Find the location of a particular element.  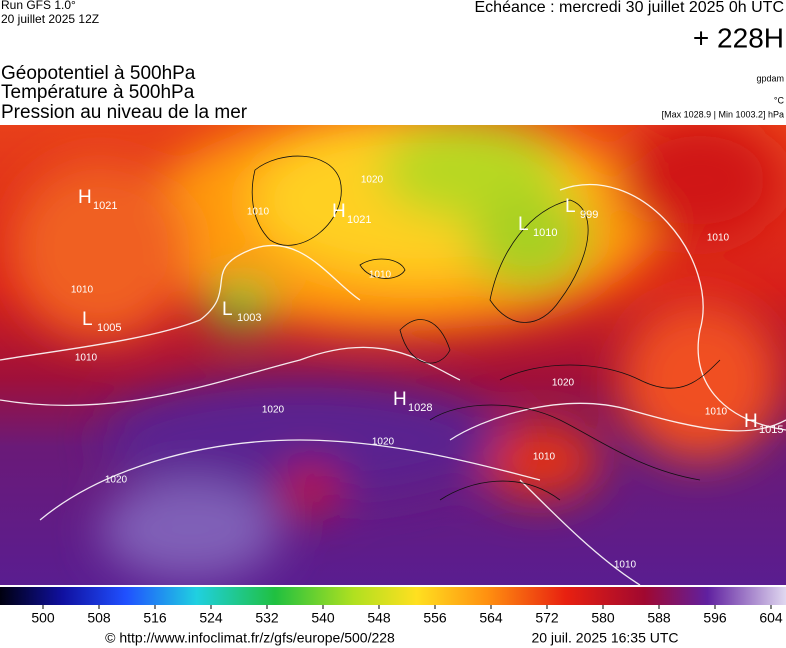

pressure-center: L 1005 is located at coordinates (101, 321).